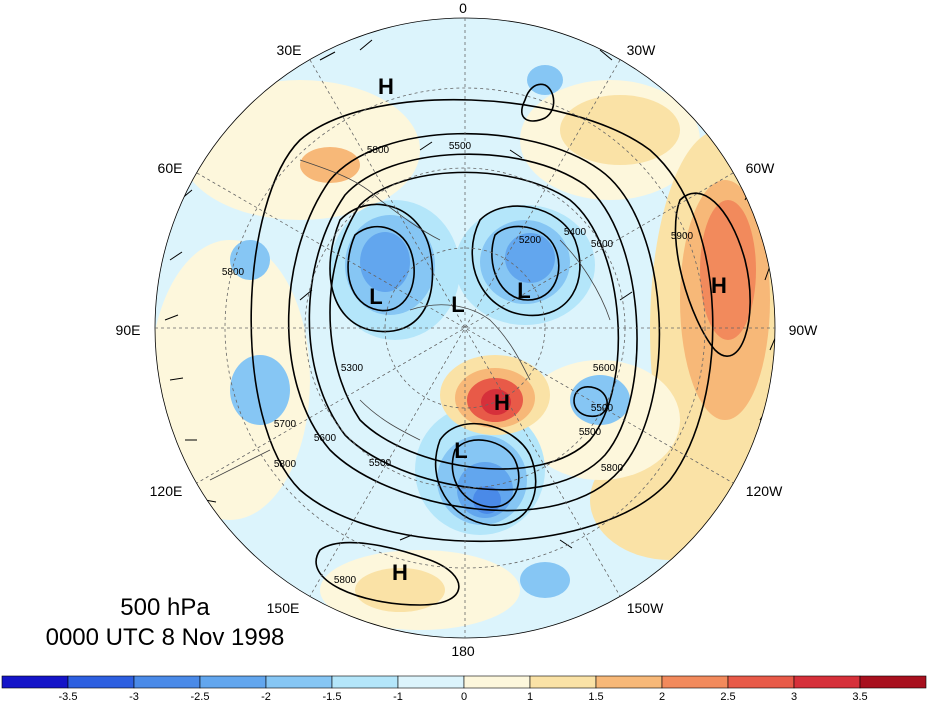  Describe the element at coordinates (166, 491) in the screenshot. I see `lon-label-120e: 120E` at that location.